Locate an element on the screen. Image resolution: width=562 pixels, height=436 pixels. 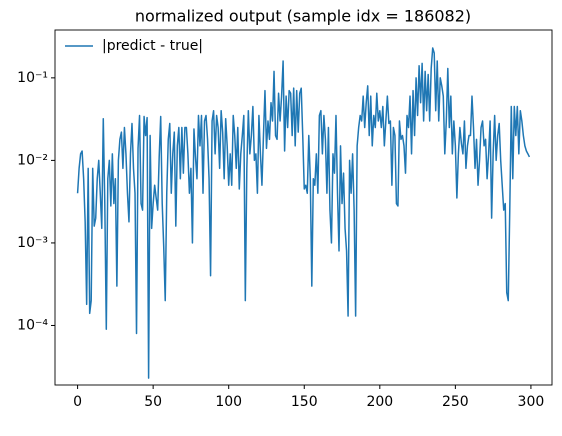
x-tick-label: 250 is located at coordinates (455, 402).